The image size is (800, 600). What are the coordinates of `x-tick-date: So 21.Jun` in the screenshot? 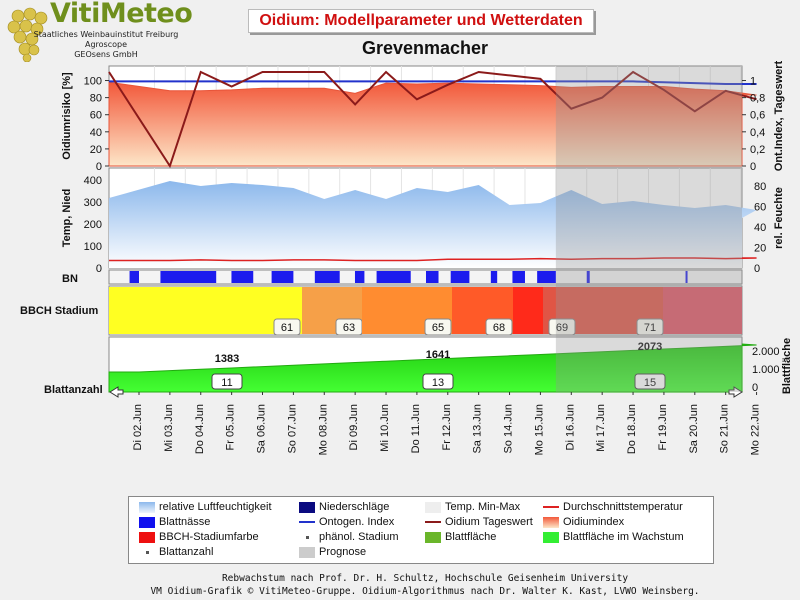 It's located at (725, 429).